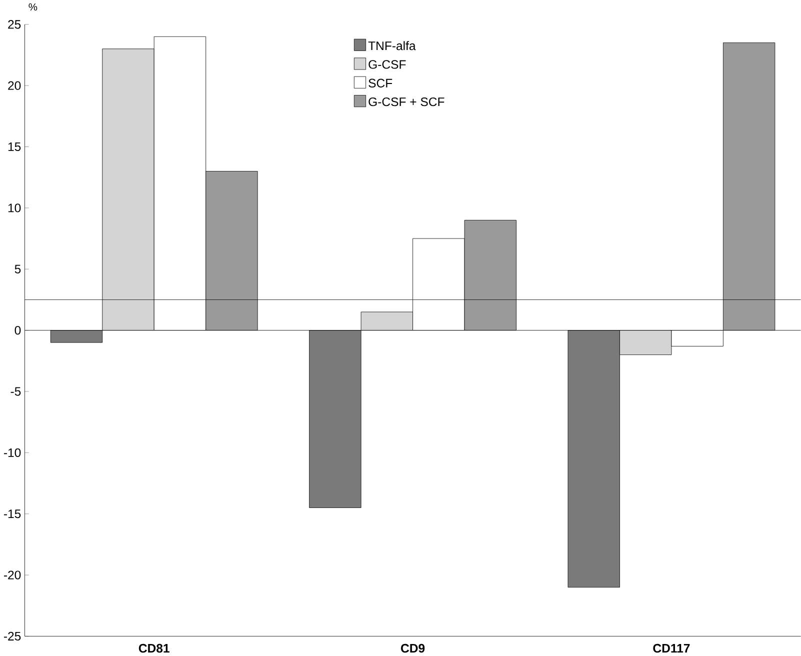  I want to click on y-tick-label: 5, so click(17, 269).